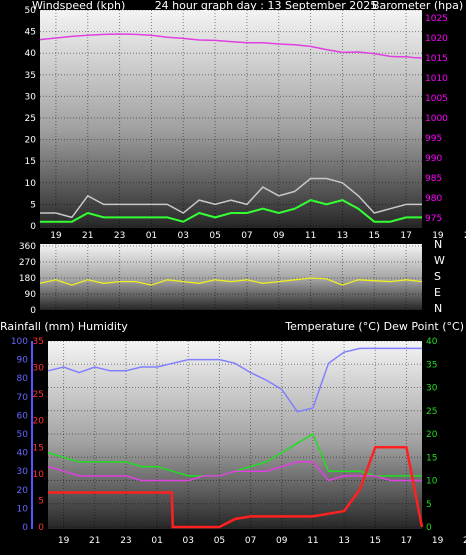 The image size is (466, 555). Describe the element at coordinates (431, 365) in the screenshot. I see `temp-tick-label: 35` at that location.